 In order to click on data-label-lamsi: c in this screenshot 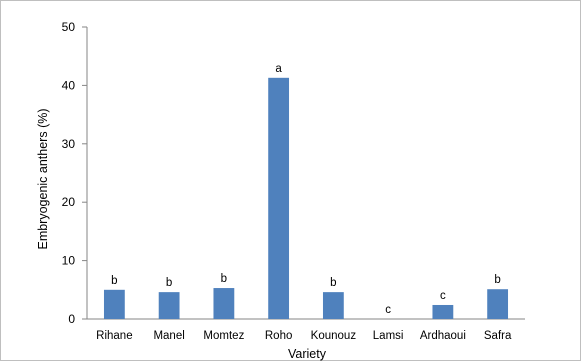, I will do `click(388, 310)`.